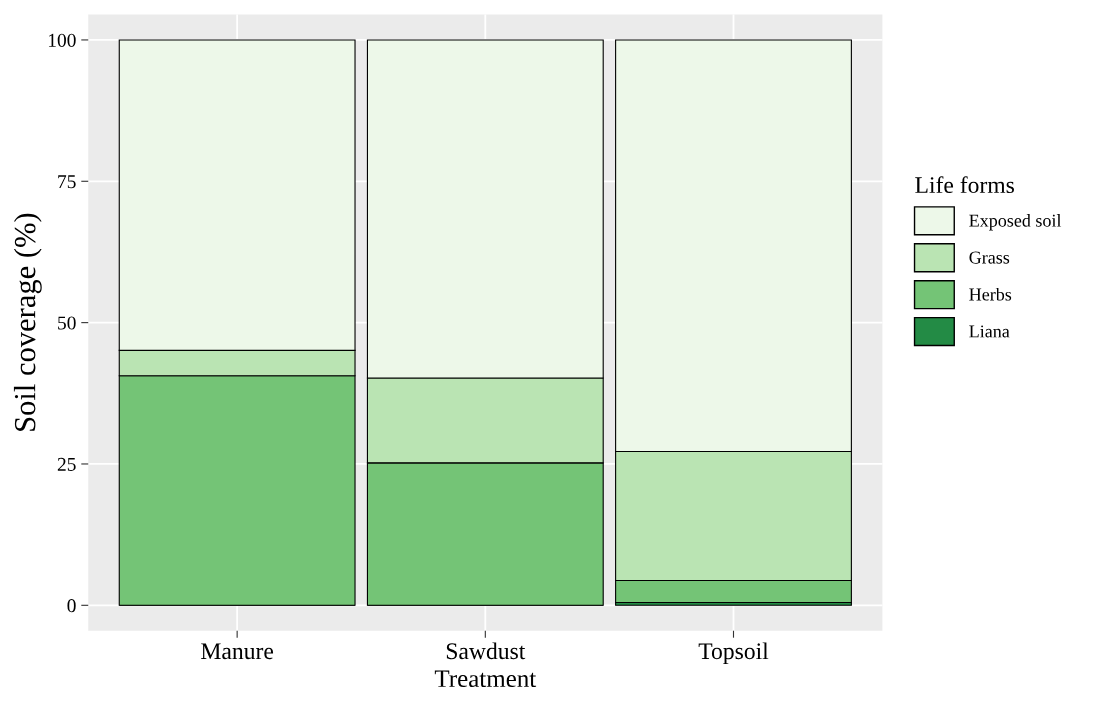 The image size is (1103, 725). What do you see at coordinates (66, 464) in the screenshot?
I see `y-tick-label: 25` at bounding box center [66, 464].